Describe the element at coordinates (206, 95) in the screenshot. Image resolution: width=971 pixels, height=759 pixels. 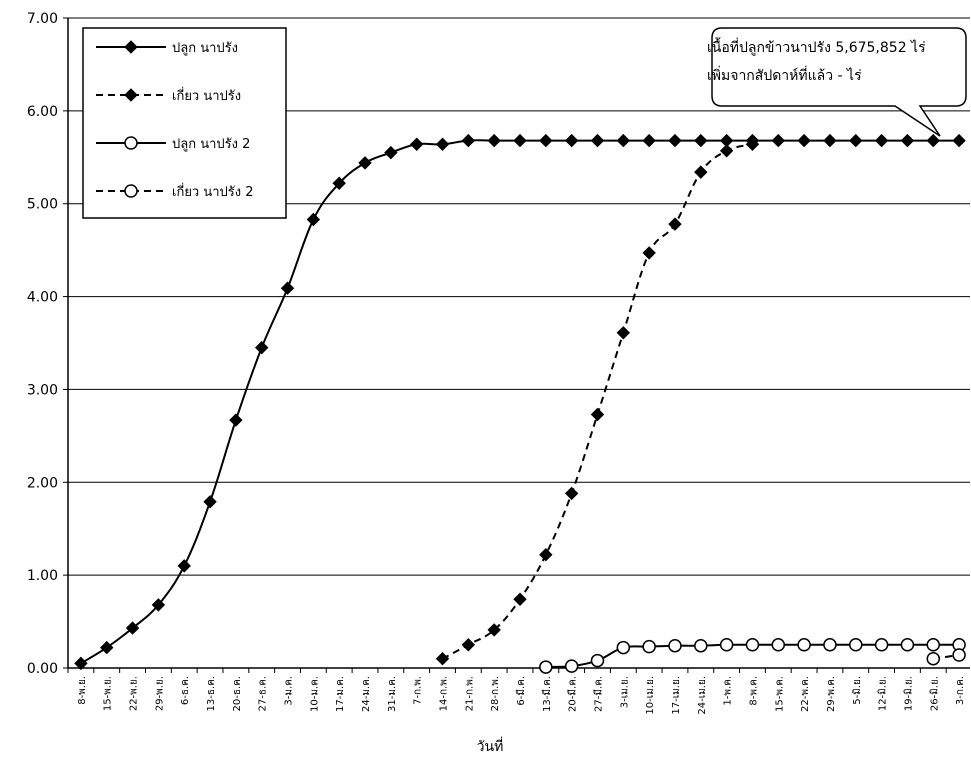
I see `legend-label: เกี่ยว นาปรัง` at that location.